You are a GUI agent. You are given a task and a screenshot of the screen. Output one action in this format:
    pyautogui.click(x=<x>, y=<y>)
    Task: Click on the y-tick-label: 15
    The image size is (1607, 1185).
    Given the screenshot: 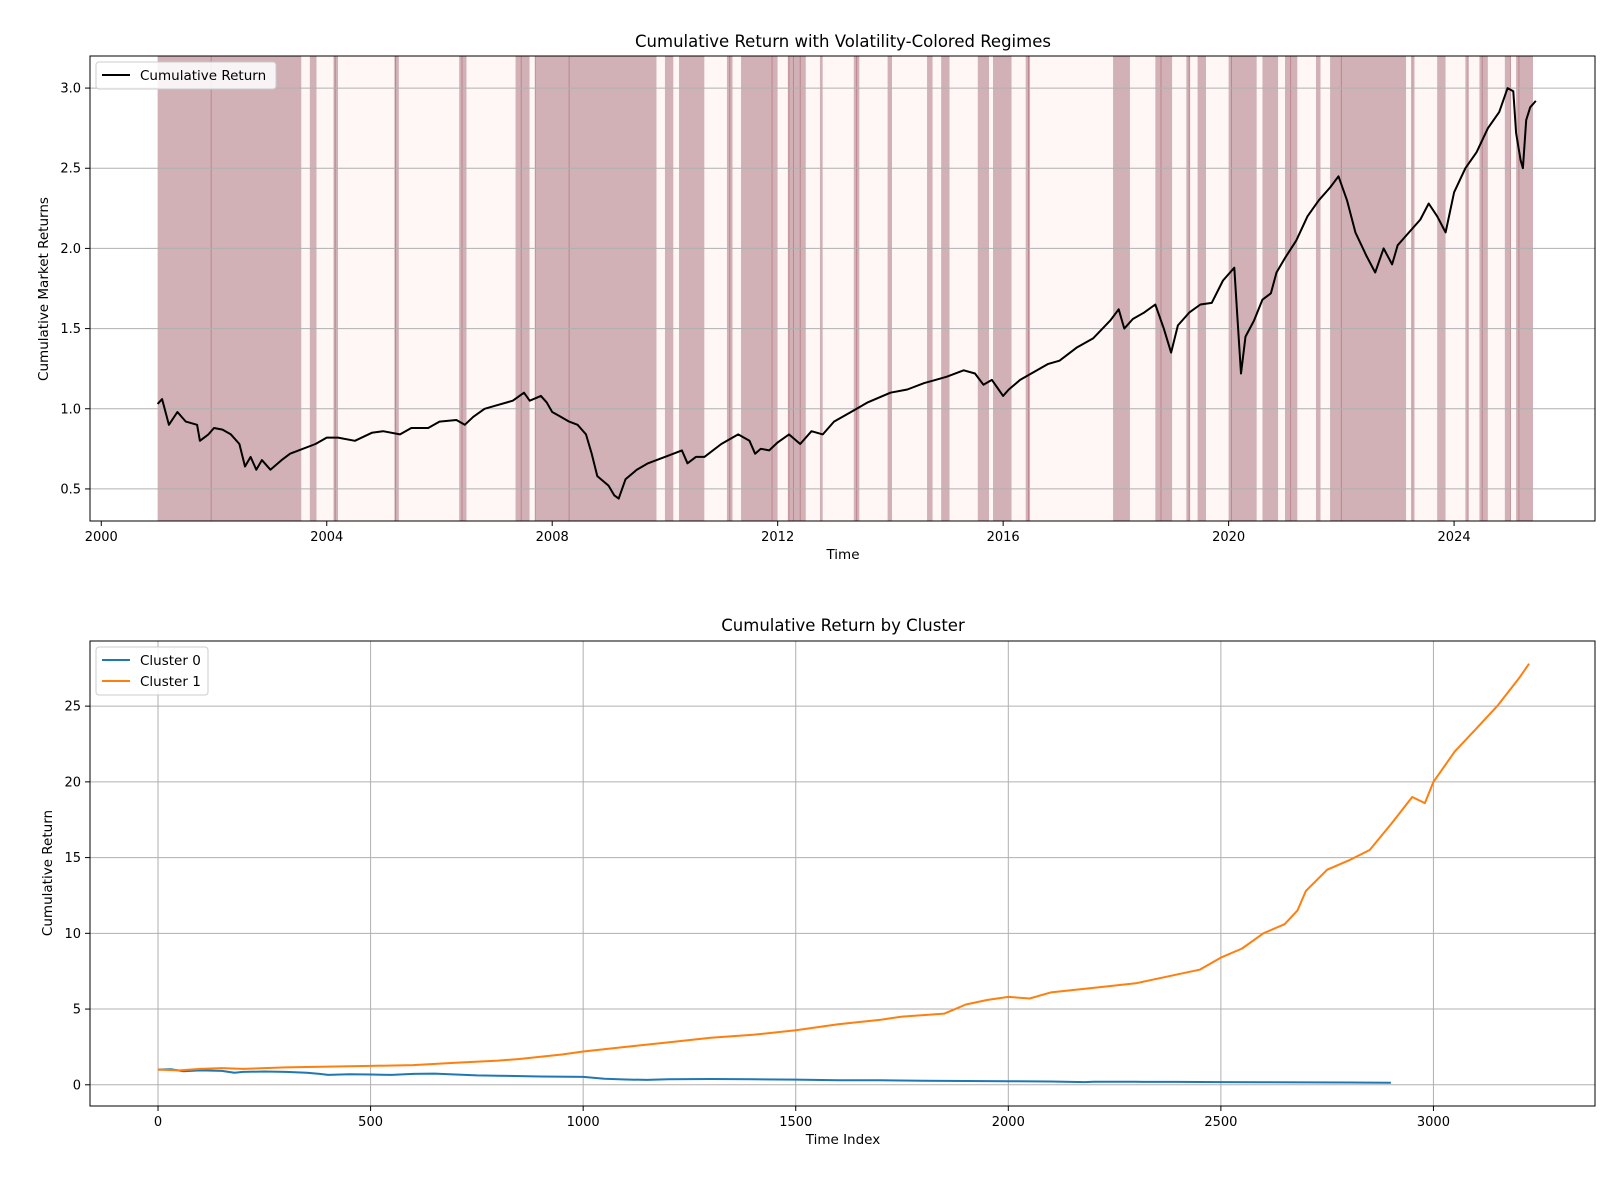 What is the action you would take?
    pyautogui.click(x=72, y=858)
    